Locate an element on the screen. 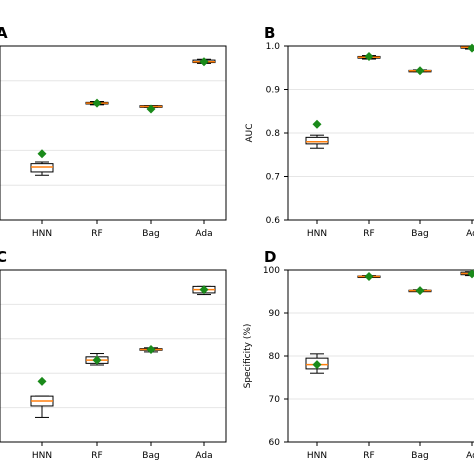 This screenshot has height=474, width=474. y-tick-label: 1.0 is located at coordinates (273, 47).